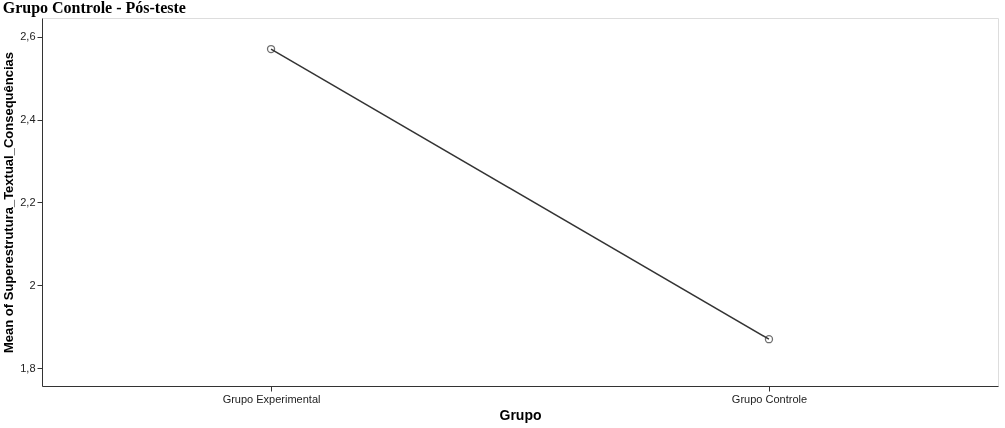  What do you see at coordinates (28, 36) in the screenshot?
I see `y-tick-label: 2,6` at bounding box center [28, 36].